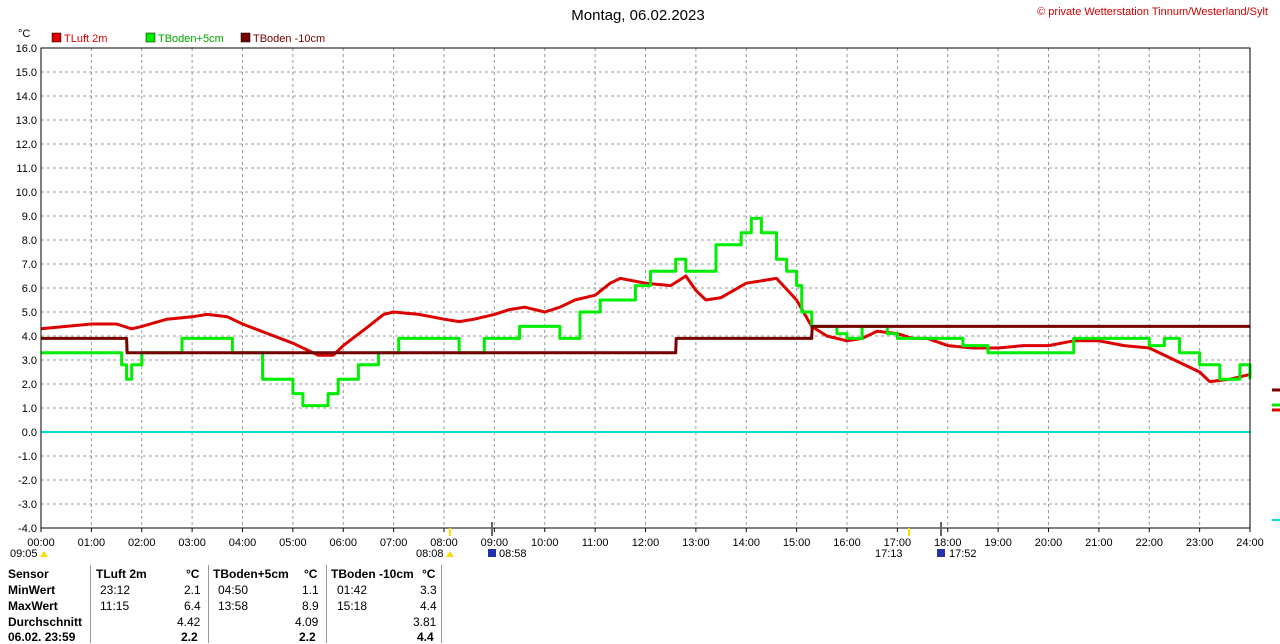 Image resolution: width=1280 pixels, height=644 pixels. Describe the element at coordinates (27, 529) in the screenshot. I see `y-tick-label: -4.0` at that location.